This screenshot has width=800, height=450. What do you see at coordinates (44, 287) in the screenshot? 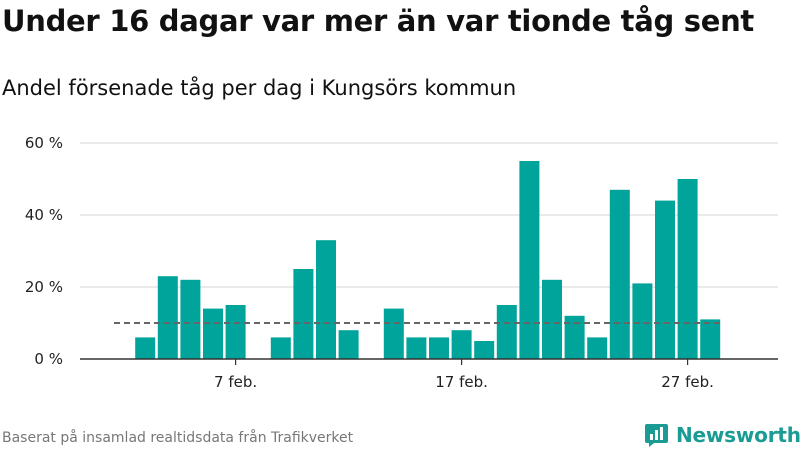
I see `y-tick-label: 20 %` at bounding box center [44, 287].